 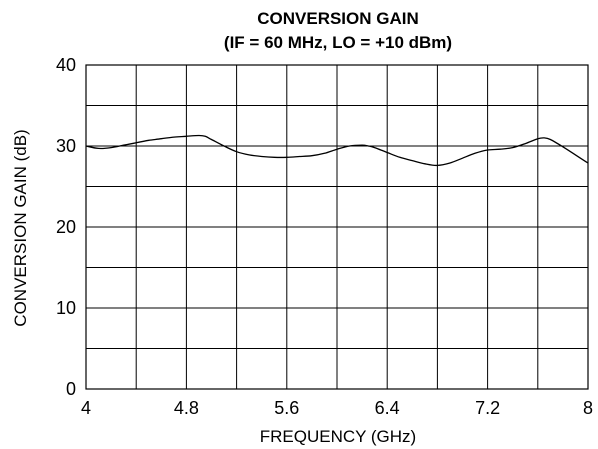 I want to click on x-tick-label: 4, so click(x=86, y=408).